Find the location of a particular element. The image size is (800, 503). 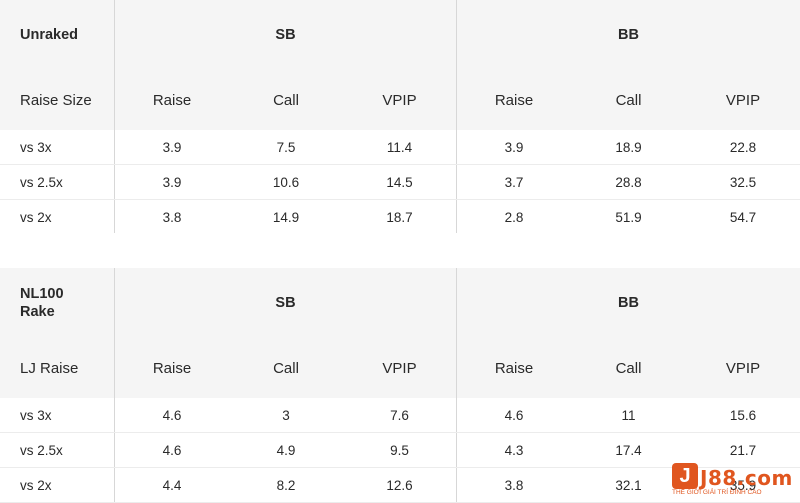

brand-watermark: J J88.com THẾ GIỚI GIẢI TRÍ ĐỈNH CAO is located at coordinates (731, 479).